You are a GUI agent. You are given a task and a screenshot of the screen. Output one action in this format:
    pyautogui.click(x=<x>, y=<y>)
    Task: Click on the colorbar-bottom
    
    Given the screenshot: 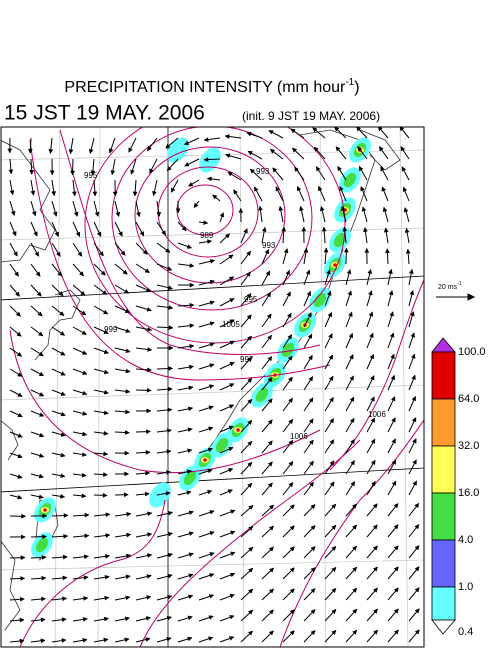 What is the action you would take?
    pyautogui.click(x=443, y=627)
    